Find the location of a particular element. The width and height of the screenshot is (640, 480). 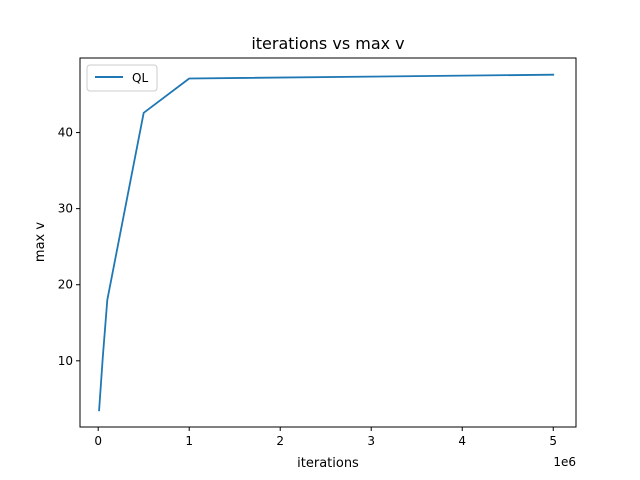

y-tick-label: 10 is located at coordinates (65, 361).